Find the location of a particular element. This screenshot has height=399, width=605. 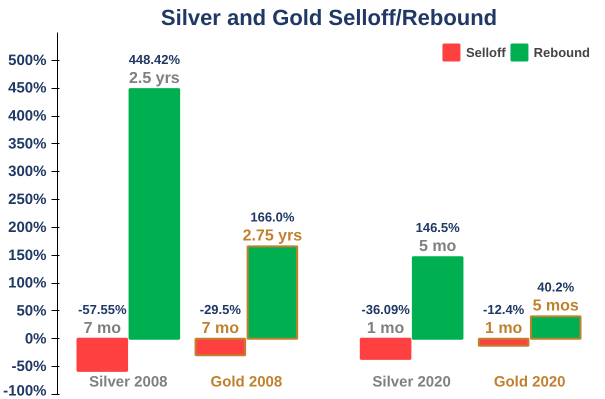

legend-label: Selloff is located at coordinates (486, 52).